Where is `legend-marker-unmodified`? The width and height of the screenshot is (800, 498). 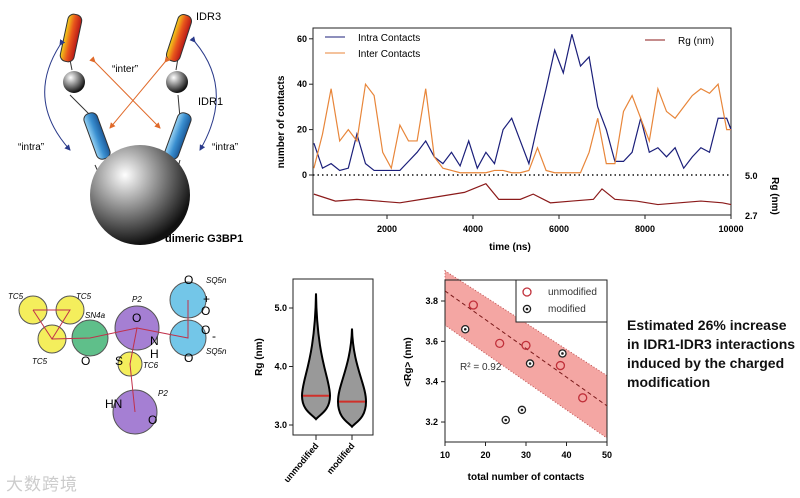
legend-marker-unmodified is located at coordinates (527, 292).